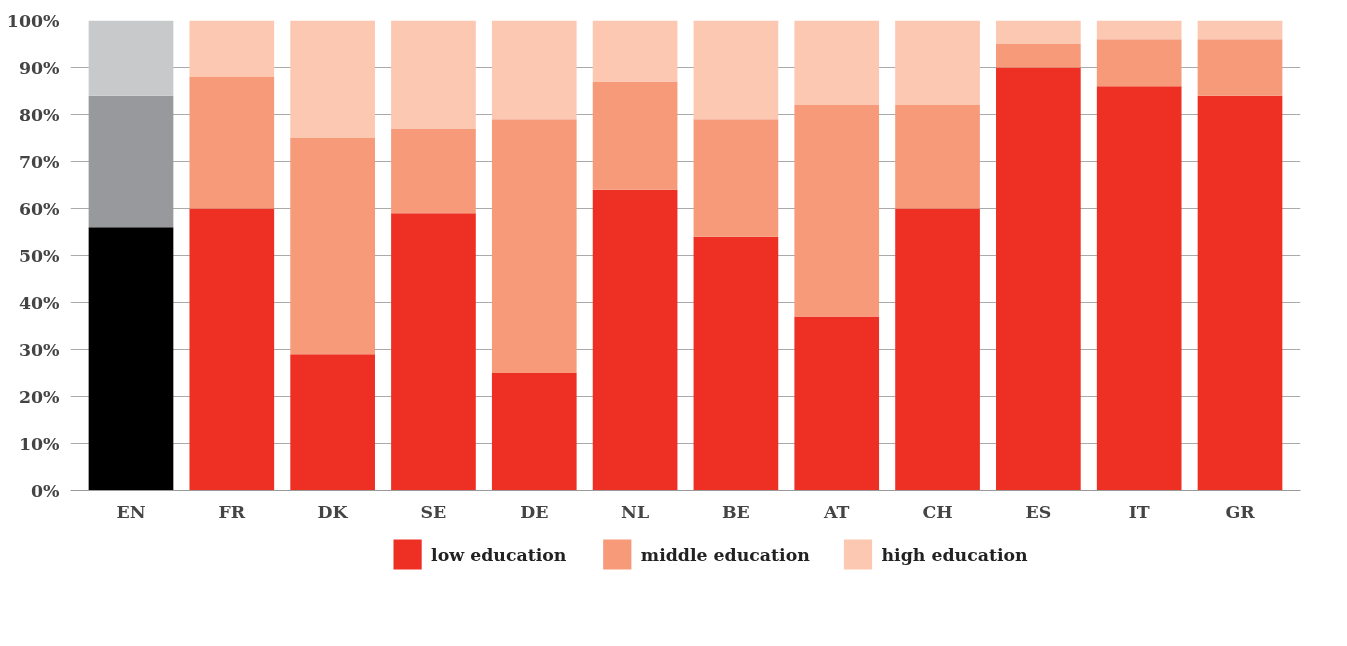 The width and height of the screenshot is (1347, 646). I want to click on legend-label: high education, so click(955, 554).